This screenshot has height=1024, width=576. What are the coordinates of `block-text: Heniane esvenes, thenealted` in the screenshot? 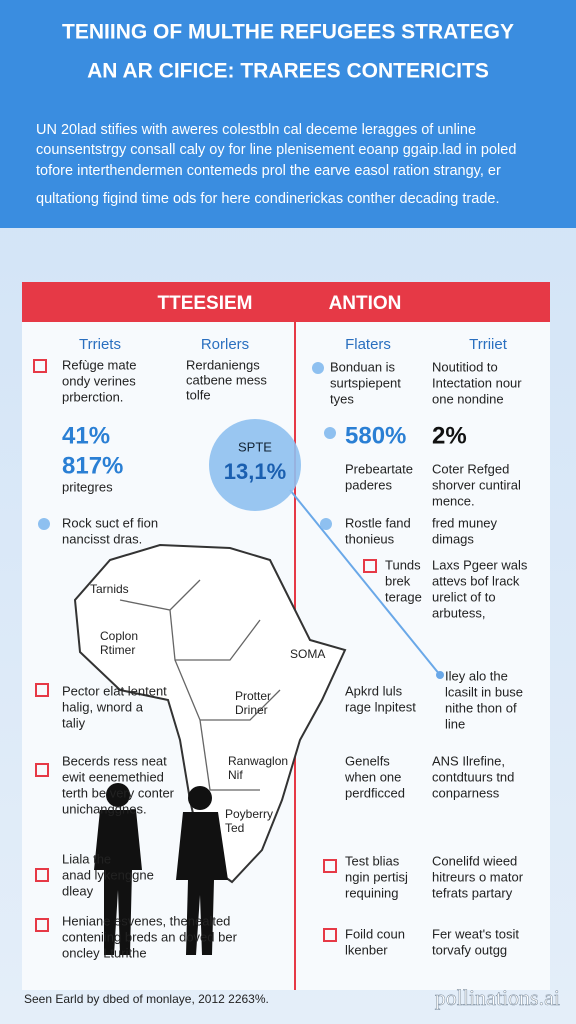 It's located at (146, 920).